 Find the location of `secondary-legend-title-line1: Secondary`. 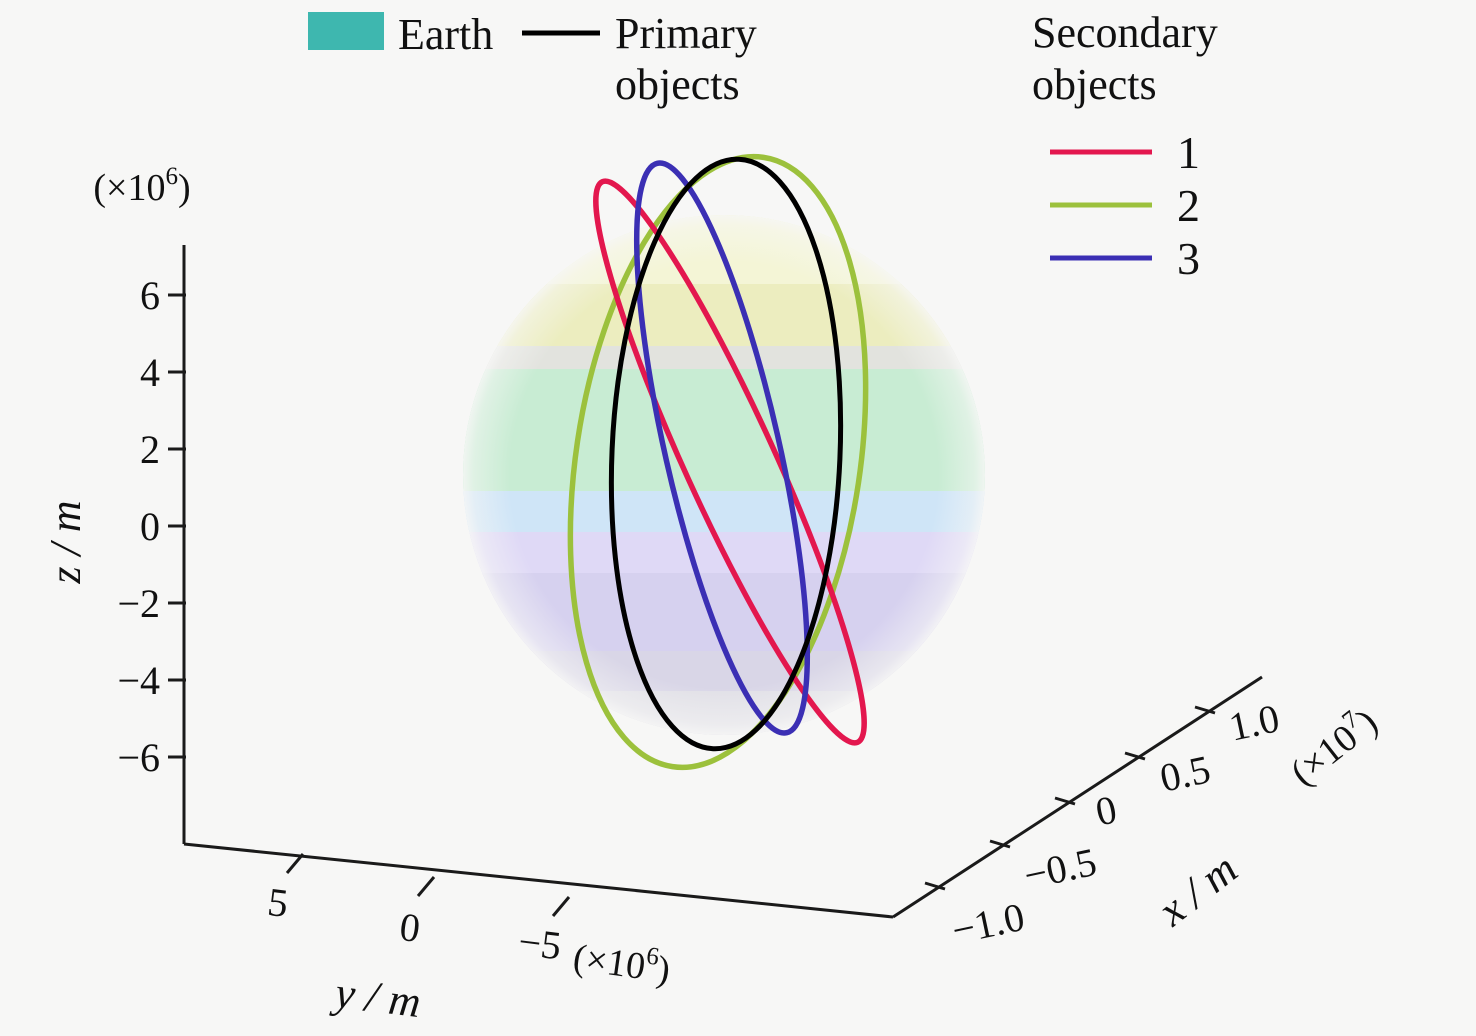

secondary-legend-title-line1: Secondary is located at coordinates (1125, 32).